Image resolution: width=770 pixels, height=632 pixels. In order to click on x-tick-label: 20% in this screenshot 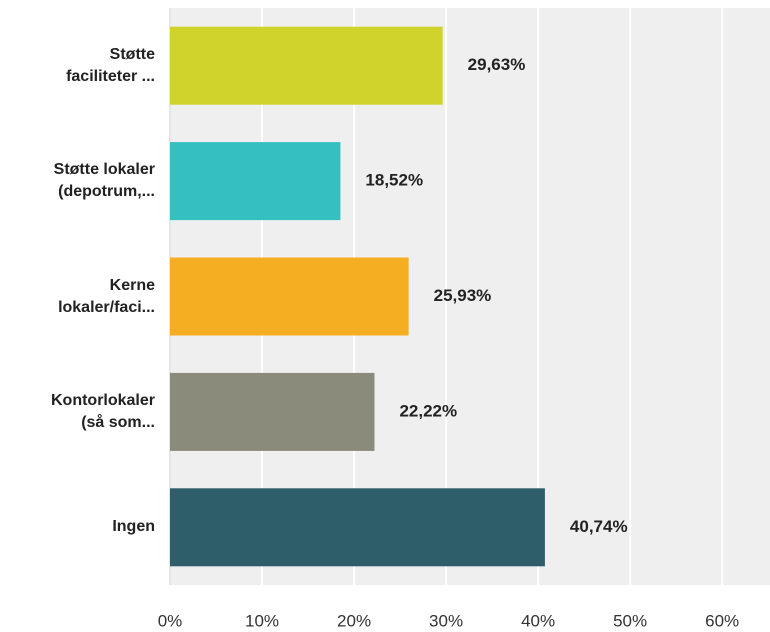, I will do `click(354, 620)`.